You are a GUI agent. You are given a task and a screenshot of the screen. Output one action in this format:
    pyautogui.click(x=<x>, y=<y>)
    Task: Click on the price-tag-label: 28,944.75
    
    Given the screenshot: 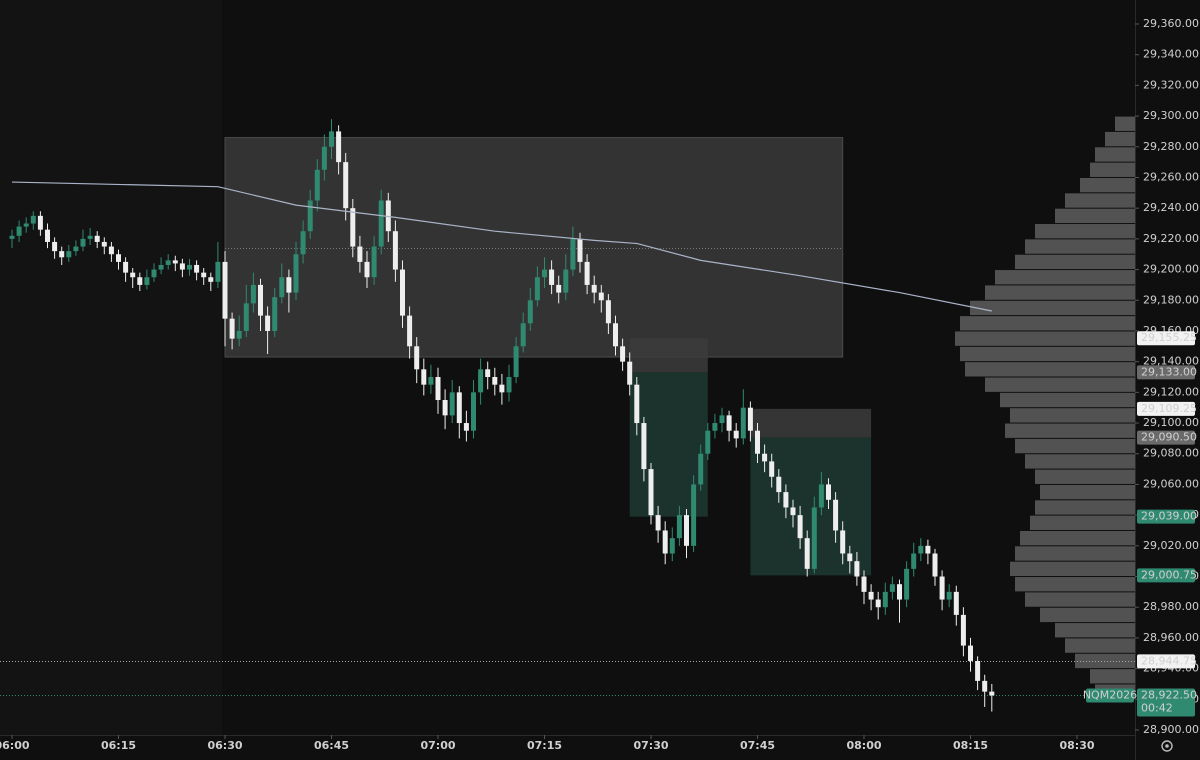 What is the action you would take?
    pyautogui.click(x=1169, y=660)
    